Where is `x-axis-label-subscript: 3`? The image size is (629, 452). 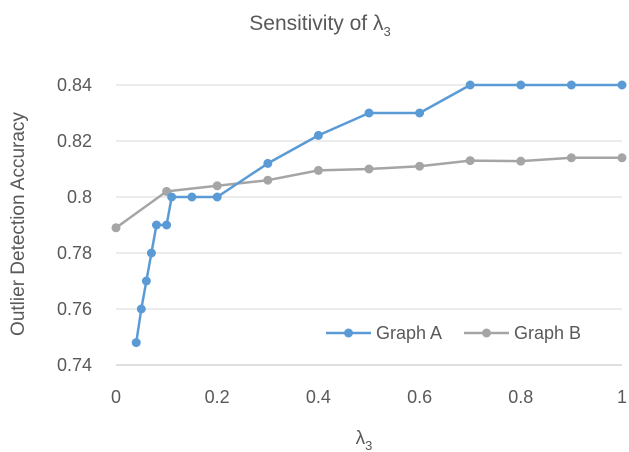
x-axis-label-subscript: 3 is located at coordinates (368, 445).